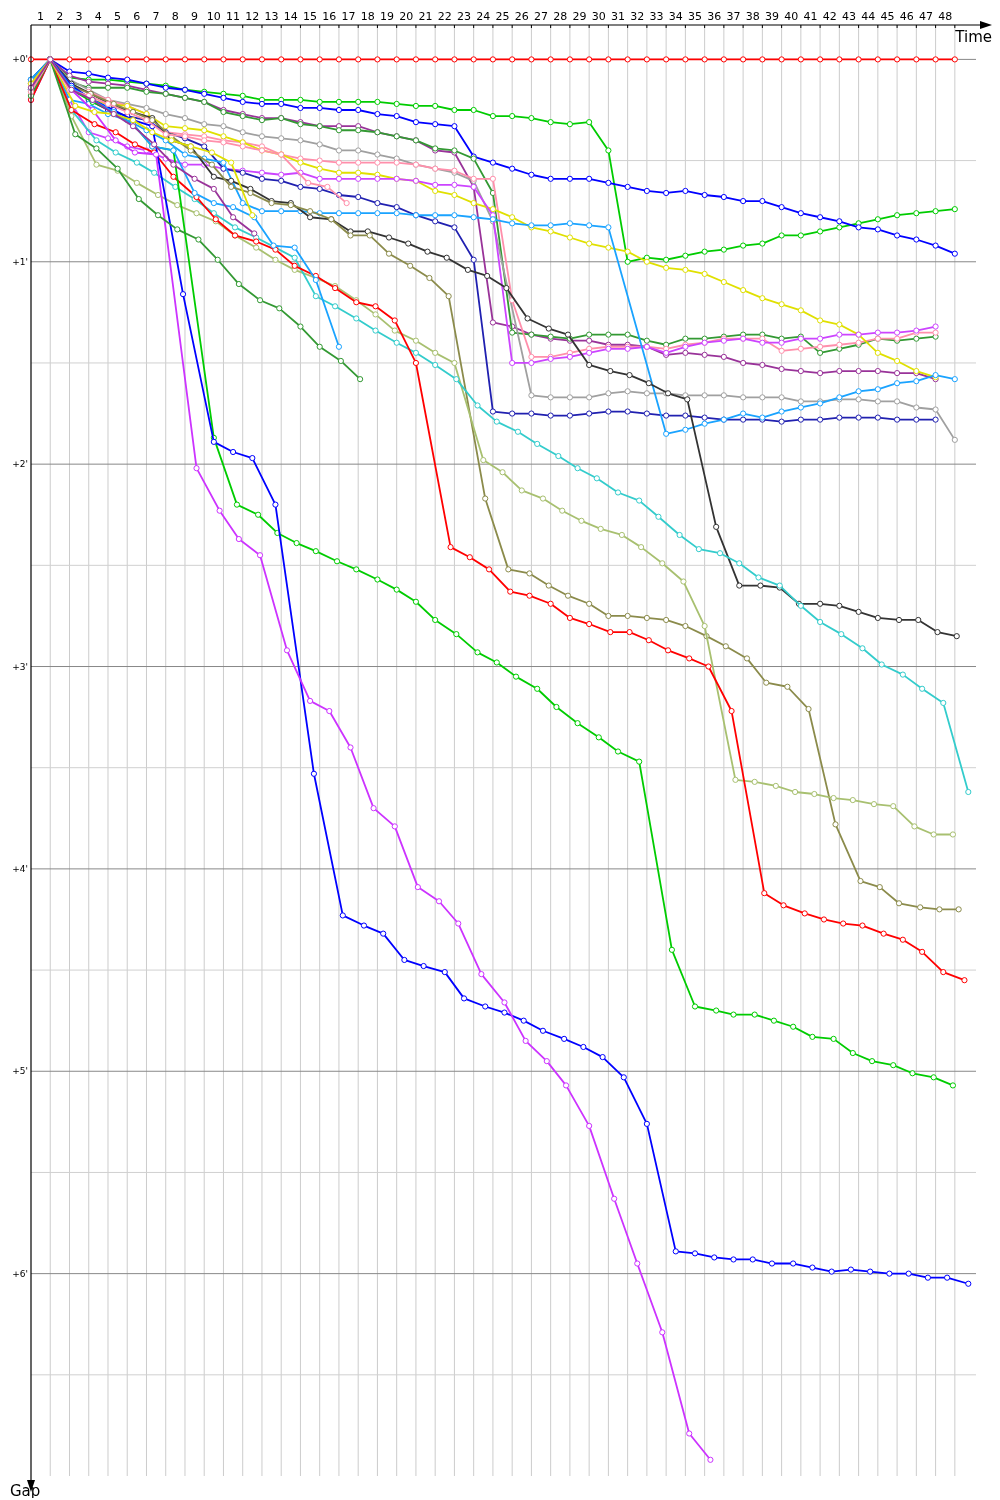  I want to click on x-tick-label: 4, so click(98, 16).